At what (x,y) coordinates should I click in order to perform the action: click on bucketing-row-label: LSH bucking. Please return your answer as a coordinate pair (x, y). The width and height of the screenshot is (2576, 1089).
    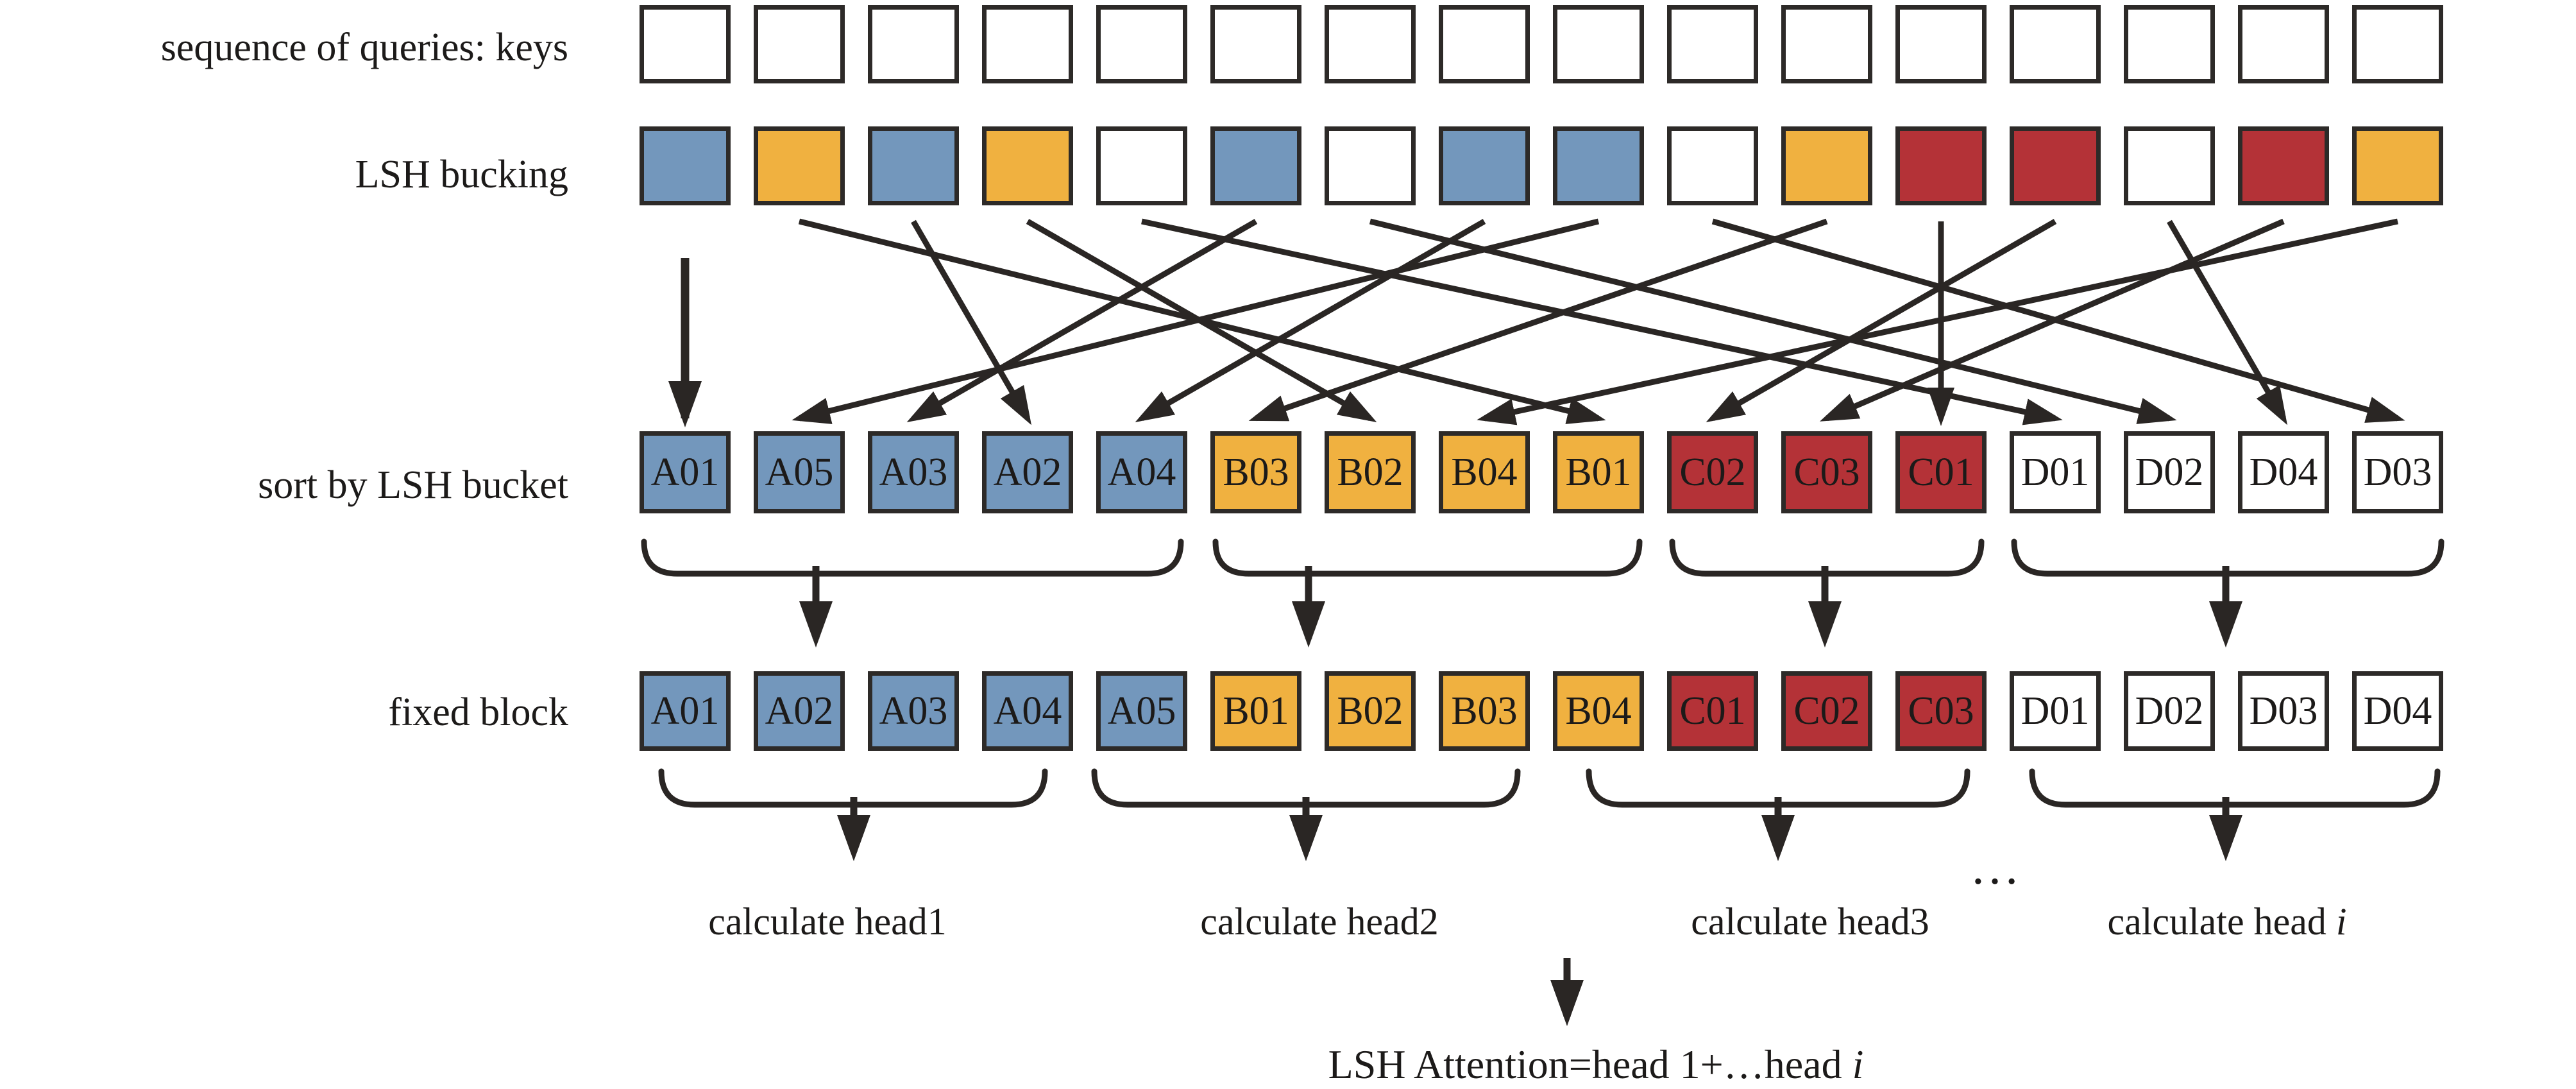
    Looking at the image, I should click on (461, 174).